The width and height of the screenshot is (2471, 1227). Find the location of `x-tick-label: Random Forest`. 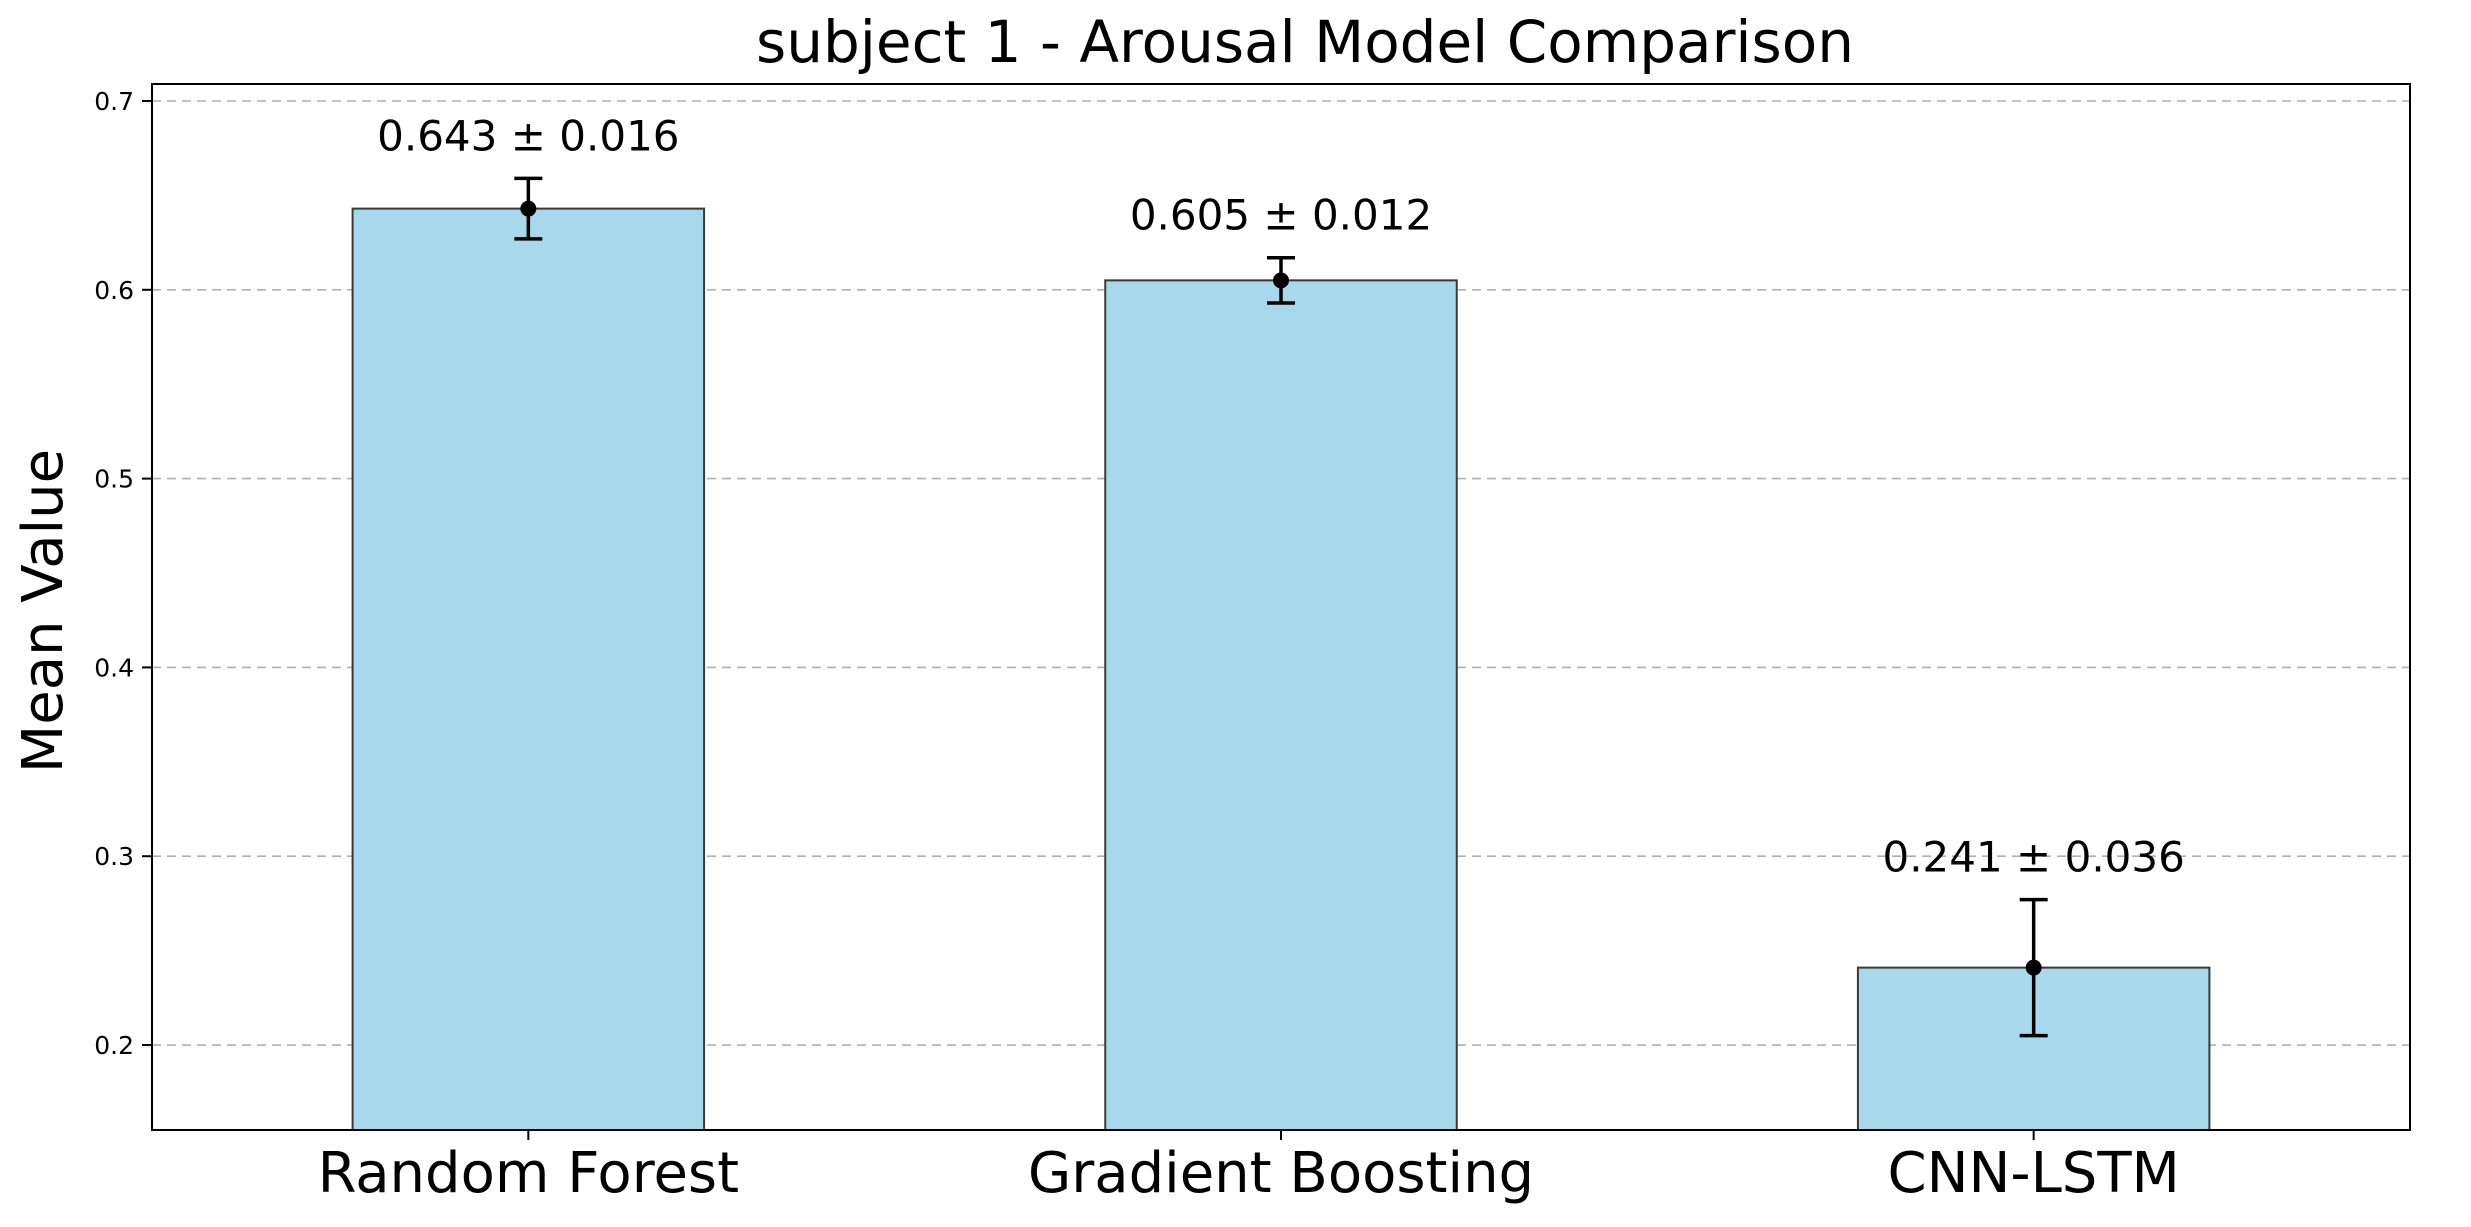

x-tick-label: Random Forest is located at coordinates (529, 1173).